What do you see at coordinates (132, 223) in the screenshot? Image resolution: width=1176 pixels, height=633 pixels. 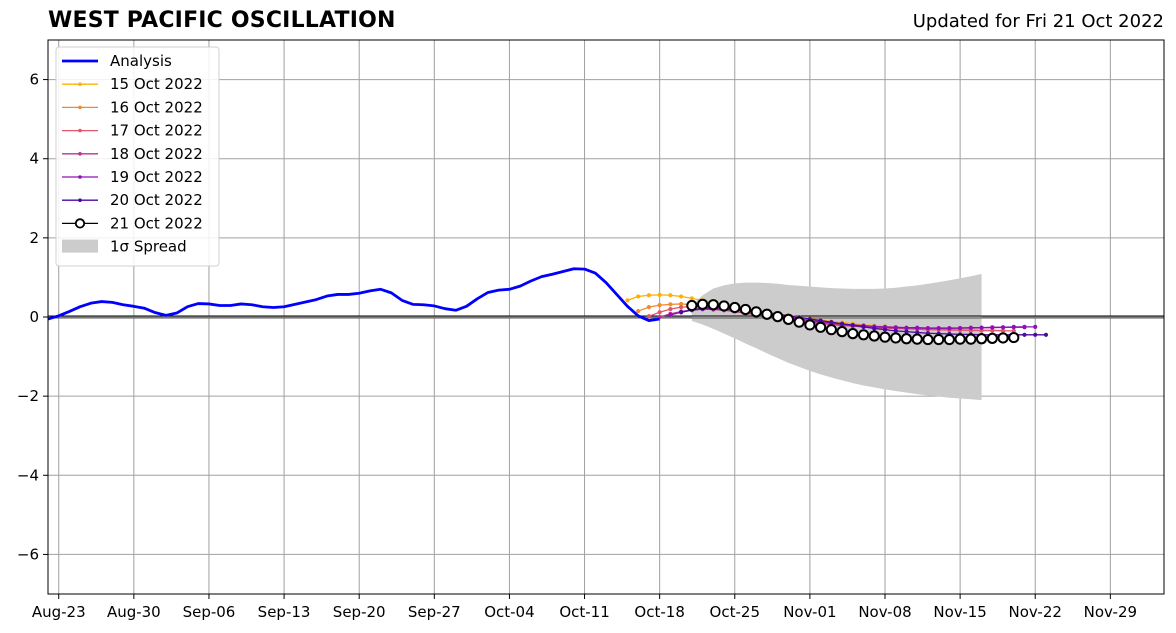 I see `legend-item: 21 Oct 2022` at bounding box center [132, 223].